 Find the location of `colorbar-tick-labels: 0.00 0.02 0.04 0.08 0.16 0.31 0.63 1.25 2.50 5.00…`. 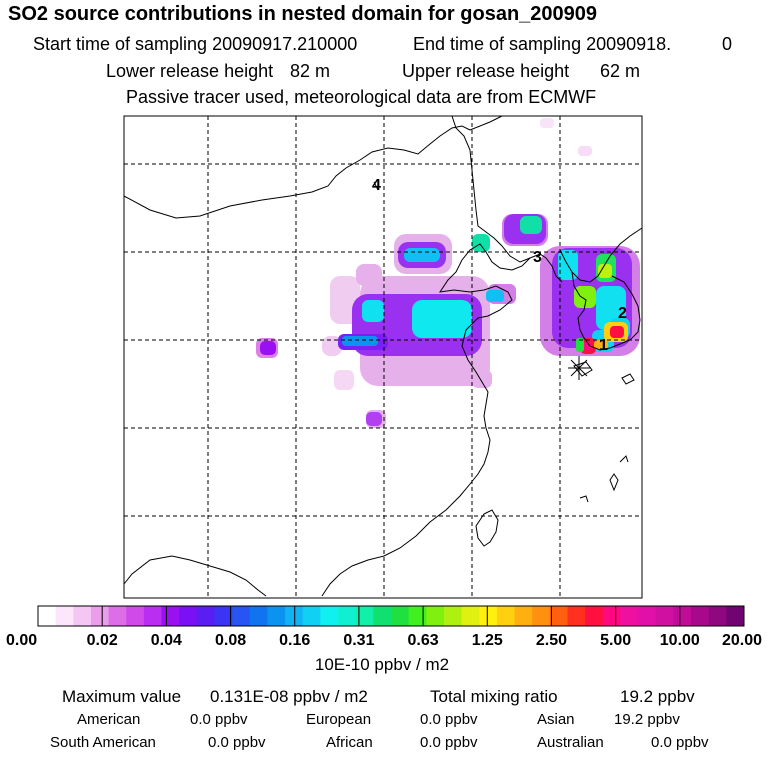

colorbar-tick-labels: 0.00 0.02 0.04 0.08 0.16 0.31 0.63 1.25 2.50 5.00… is located at coordinates (384, 640).